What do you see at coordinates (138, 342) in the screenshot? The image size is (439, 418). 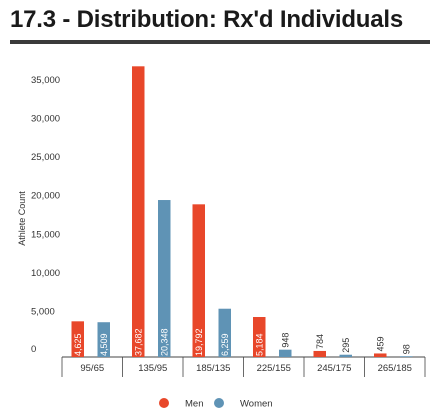 I see `data-label: 37,682` at bounding box center [138, 342].